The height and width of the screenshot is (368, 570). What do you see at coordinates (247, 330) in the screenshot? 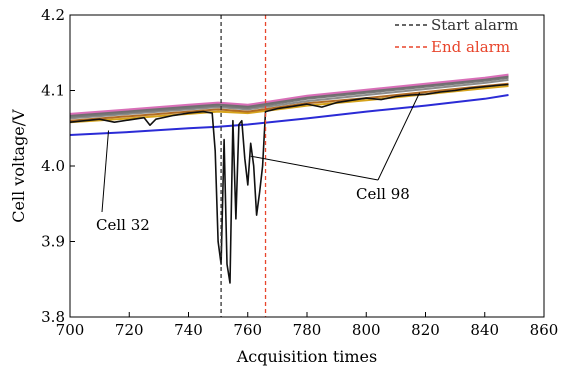
I see `x-tick-label: 760` at bounding box center [247, 330].